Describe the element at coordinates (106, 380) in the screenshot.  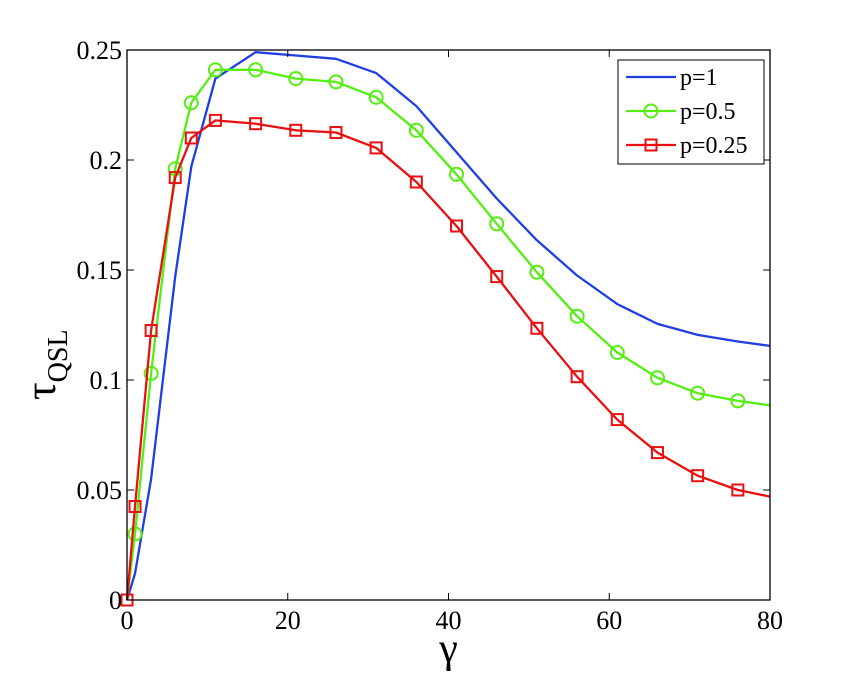
I see `y-tick-label: 0.1` at that location.